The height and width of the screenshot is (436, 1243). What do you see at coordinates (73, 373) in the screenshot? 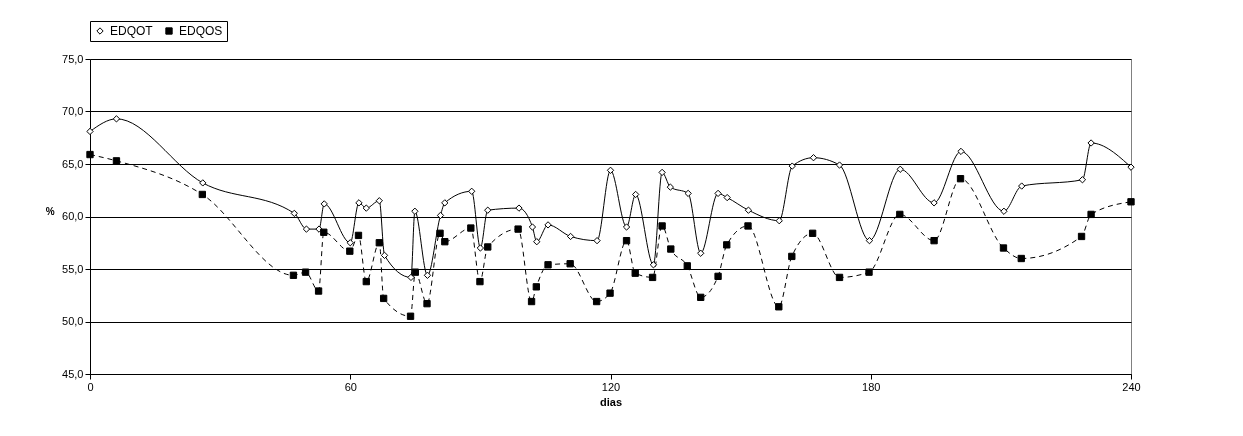
I see `y-tick-label: 45,0` at bounding box center [73, 373].